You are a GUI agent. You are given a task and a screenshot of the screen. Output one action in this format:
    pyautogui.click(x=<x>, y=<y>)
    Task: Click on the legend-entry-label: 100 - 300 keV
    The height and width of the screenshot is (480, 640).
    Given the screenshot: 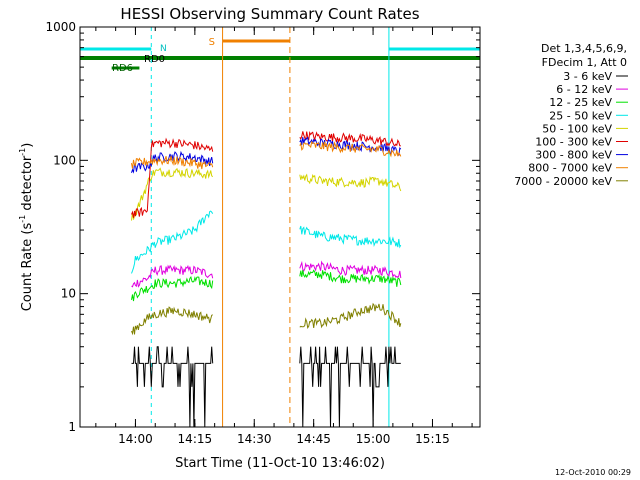 What is the action you would take?
    pyautogui.click(x=573, y=142)
    